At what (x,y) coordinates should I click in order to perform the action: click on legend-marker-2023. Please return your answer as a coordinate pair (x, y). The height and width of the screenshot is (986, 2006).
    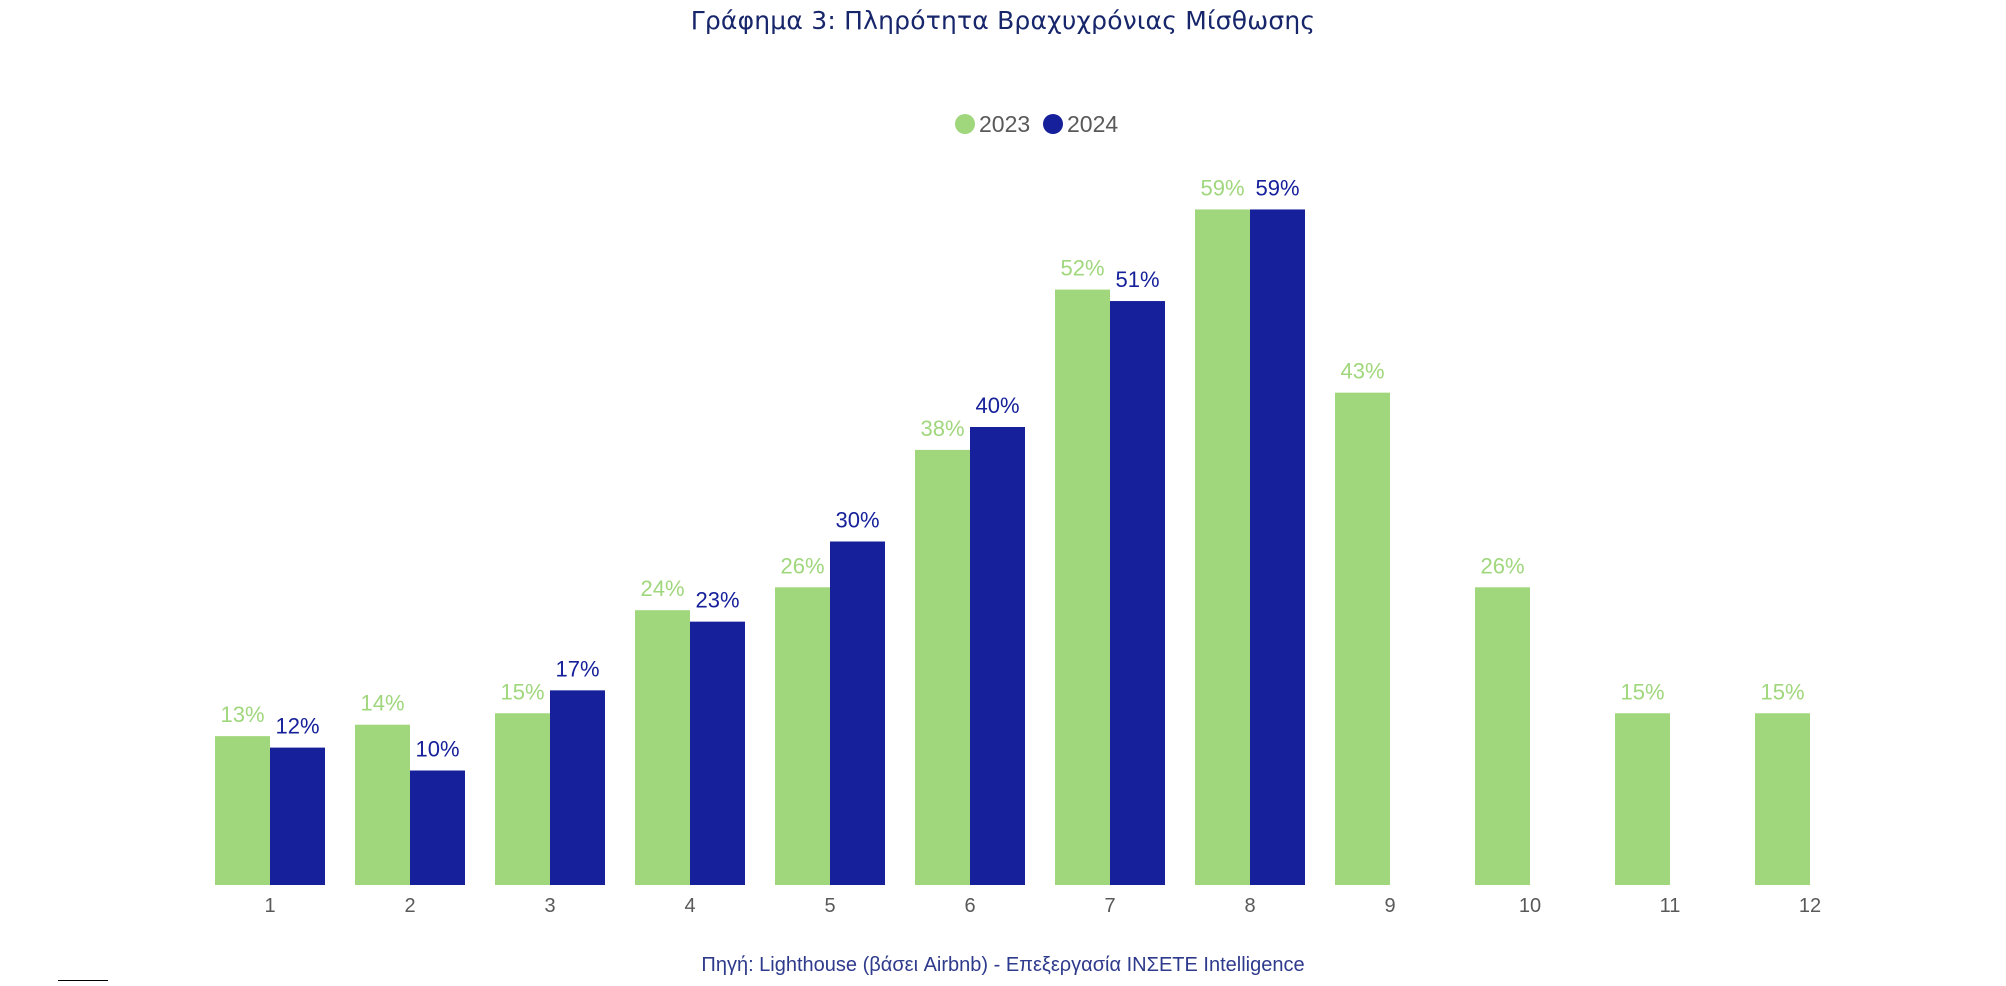
    Looking at the image, I should click on (965, 124).